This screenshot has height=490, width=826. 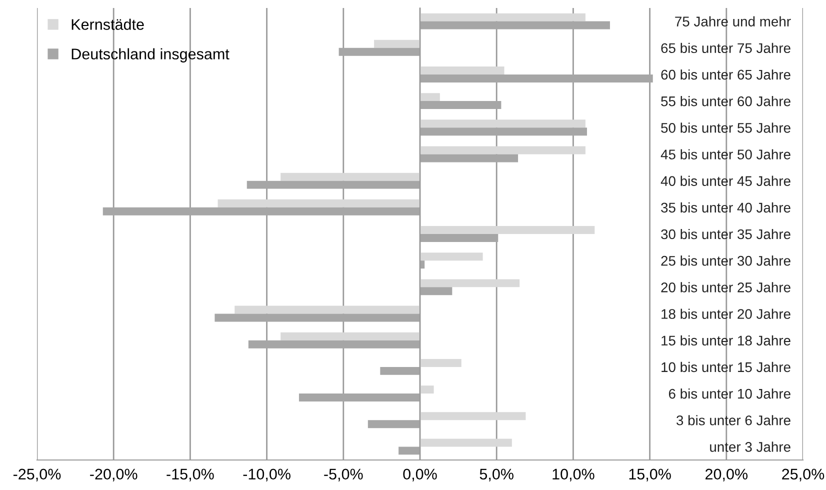 I want to click on x-tick-label: 0,0%, so click(x=420, y=475).